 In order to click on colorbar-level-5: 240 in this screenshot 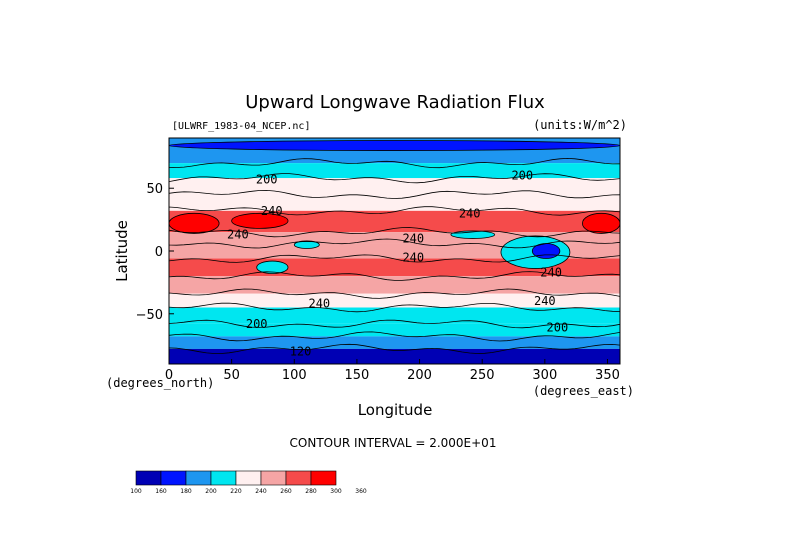, I will do `click(261, 491)`.